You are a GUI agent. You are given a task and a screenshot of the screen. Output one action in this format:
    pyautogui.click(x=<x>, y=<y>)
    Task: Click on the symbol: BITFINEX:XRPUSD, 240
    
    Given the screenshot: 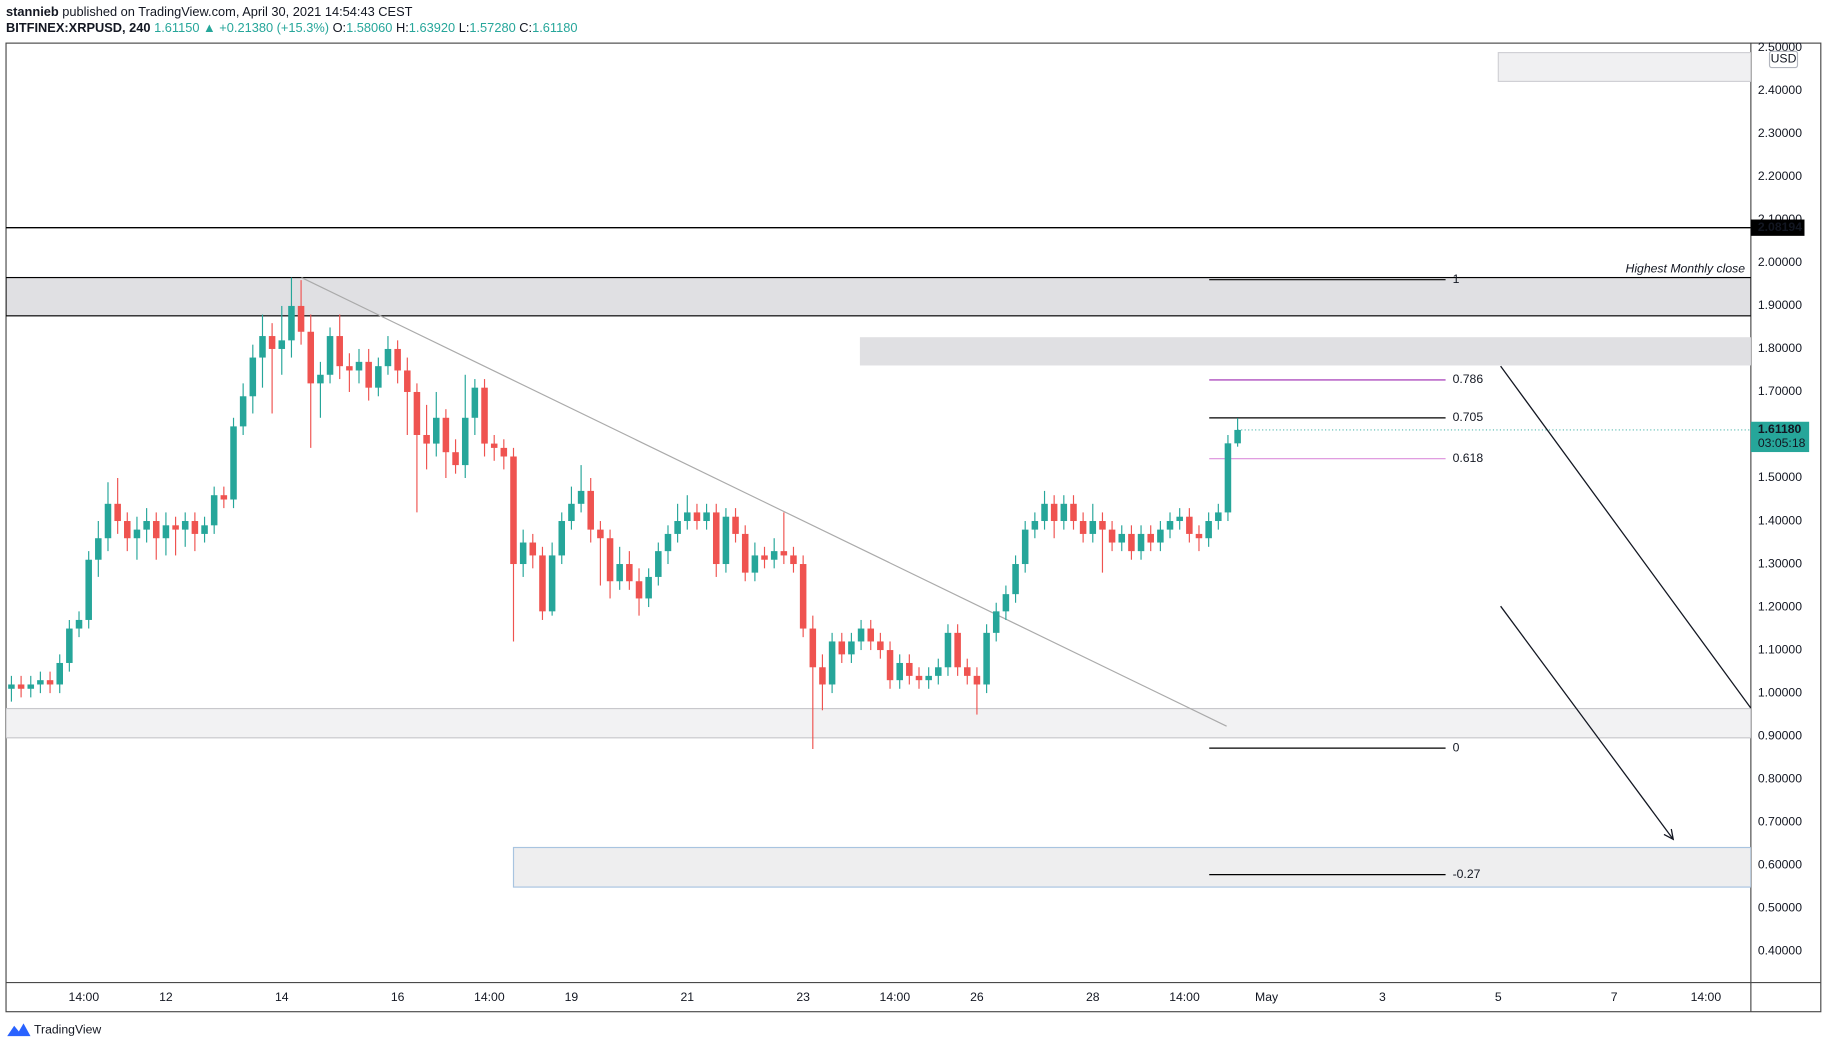 What is the action you would take?
    pyautogui.click(x=78, y=28)
    